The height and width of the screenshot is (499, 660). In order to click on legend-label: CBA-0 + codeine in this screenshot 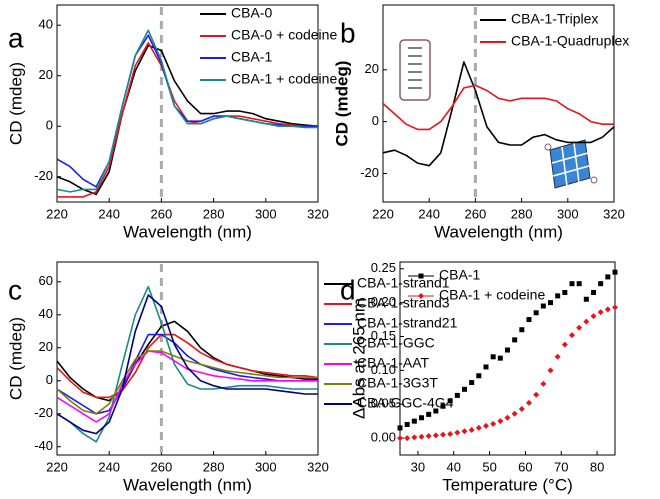, I will do `click(284, 35)`.